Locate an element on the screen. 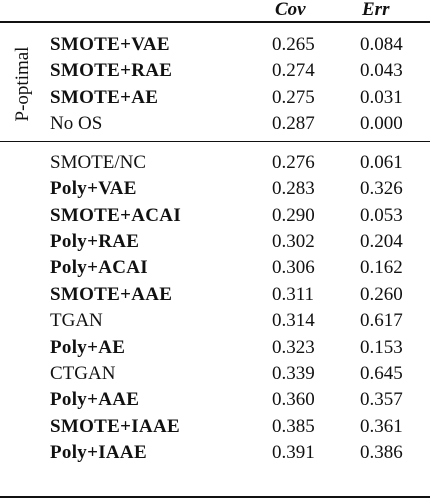 Image resolution: width=430 pixels, height=500 pixels. header-cell: Err is located at coordinates (376, 10).